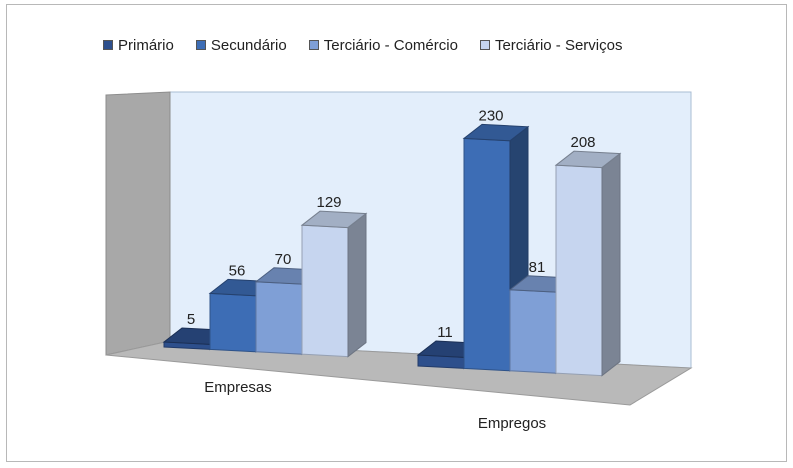 This screenshot has height=468, width=793. Describe the element at coordinates (283, 259) in the screenshot. I see `data-label-0-2: 70` at that location.